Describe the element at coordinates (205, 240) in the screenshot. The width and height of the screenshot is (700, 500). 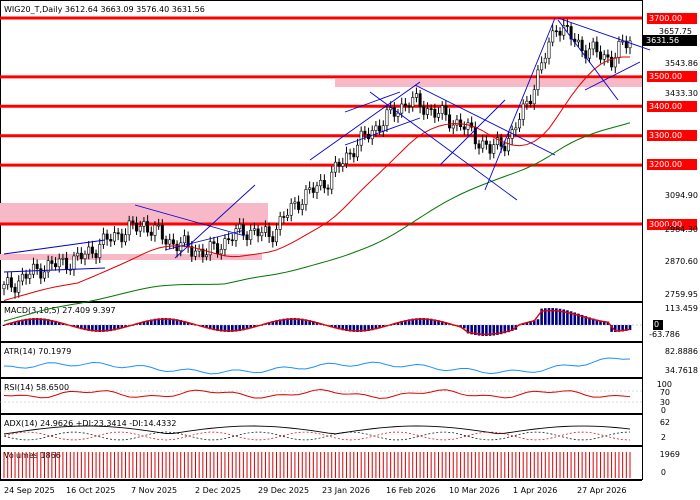
I see `trendline` at that location.